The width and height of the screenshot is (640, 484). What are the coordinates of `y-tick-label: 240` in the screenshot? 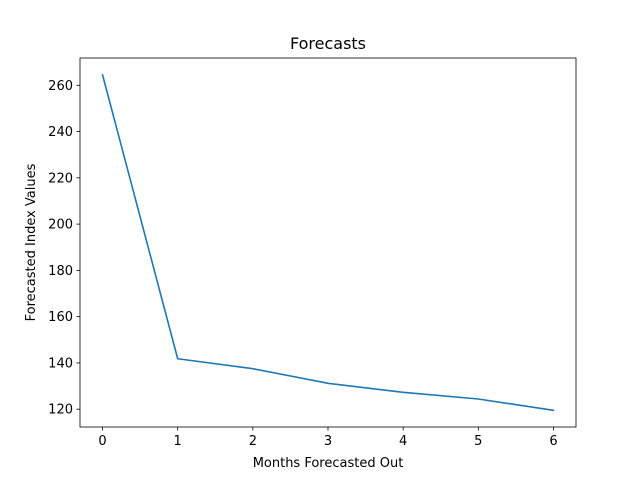 It's located at (60, 132).